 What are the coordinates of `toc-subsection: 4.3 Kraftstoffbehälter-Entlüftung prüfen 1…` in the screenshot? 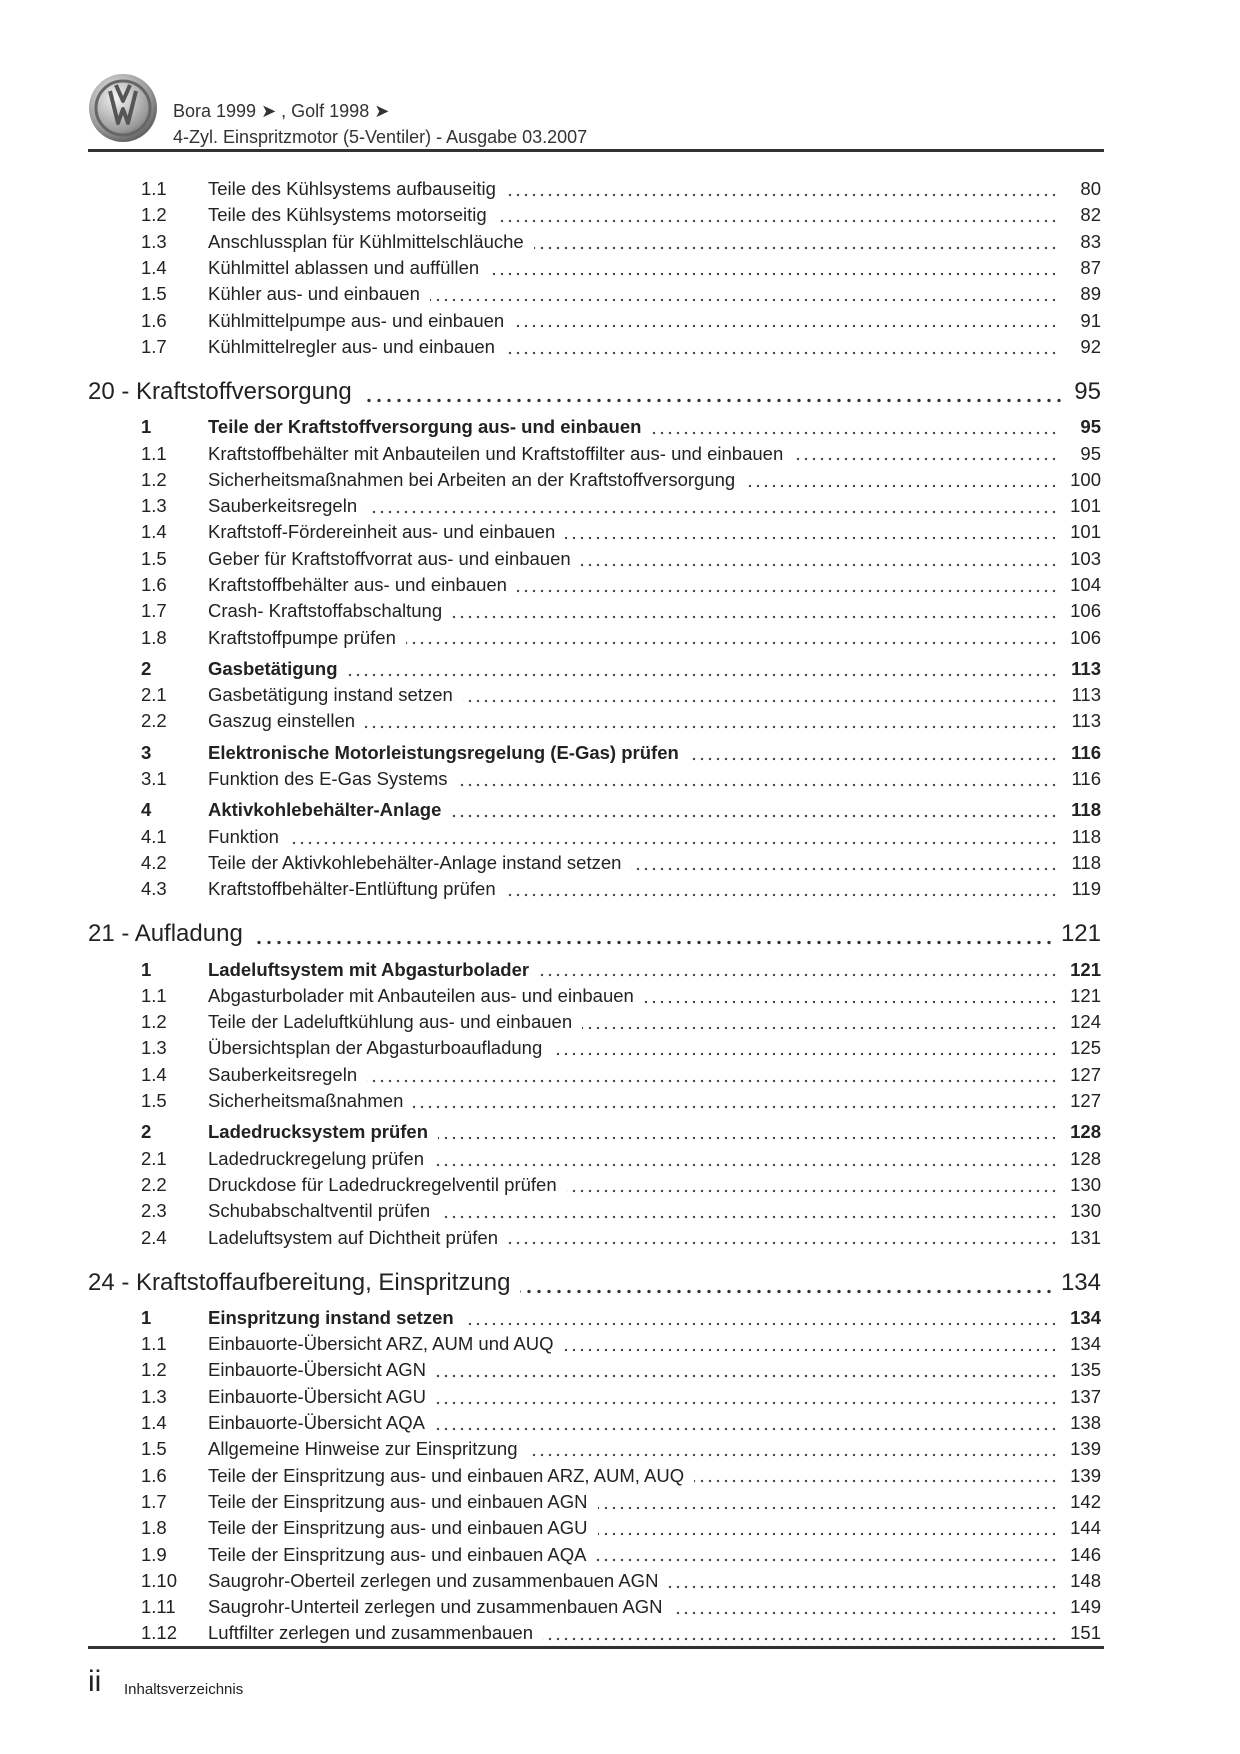 It's located at (596, 889).